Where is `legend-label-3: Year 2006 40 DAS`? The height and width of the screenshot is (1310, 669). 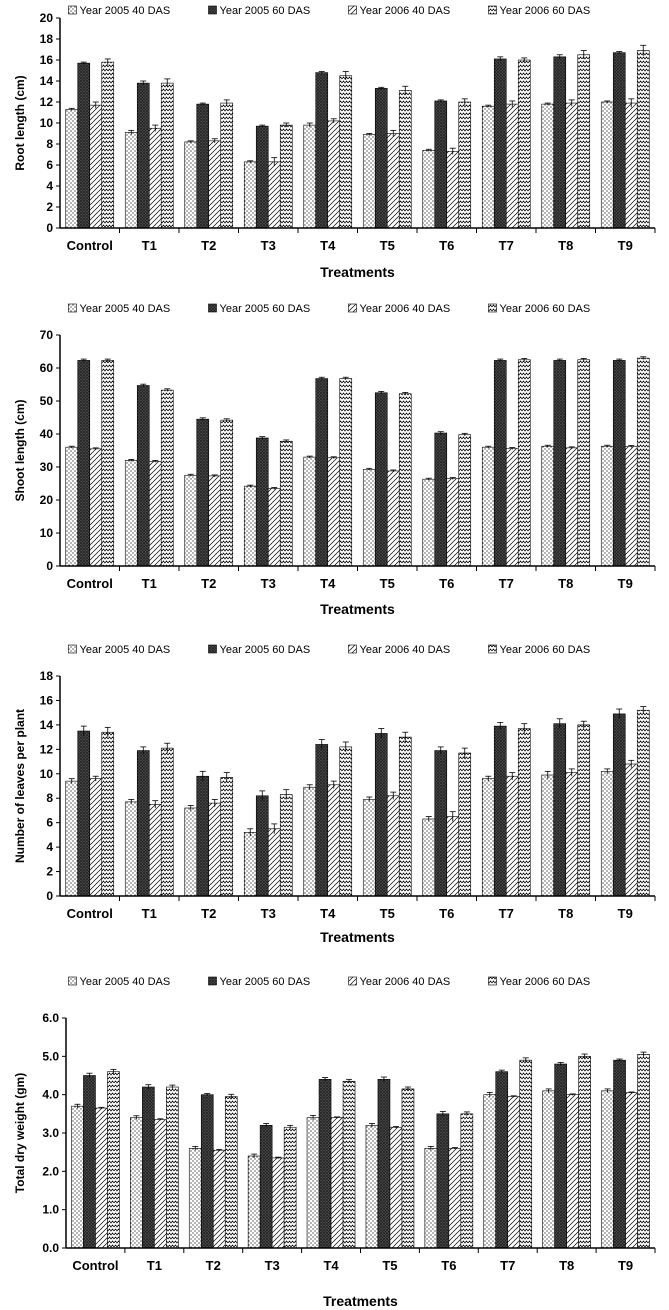 legend-label-3: Year 2006 40 DAS is located at coordinates (405, 982).